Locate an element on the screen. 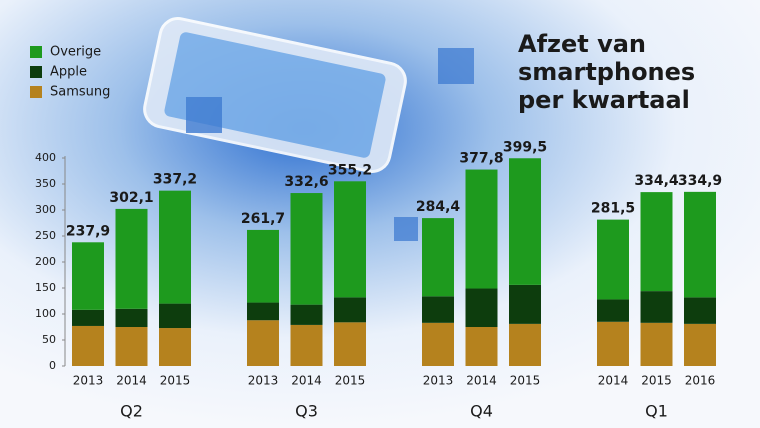  legend-label: Overige is located at coordinates (75, 52).